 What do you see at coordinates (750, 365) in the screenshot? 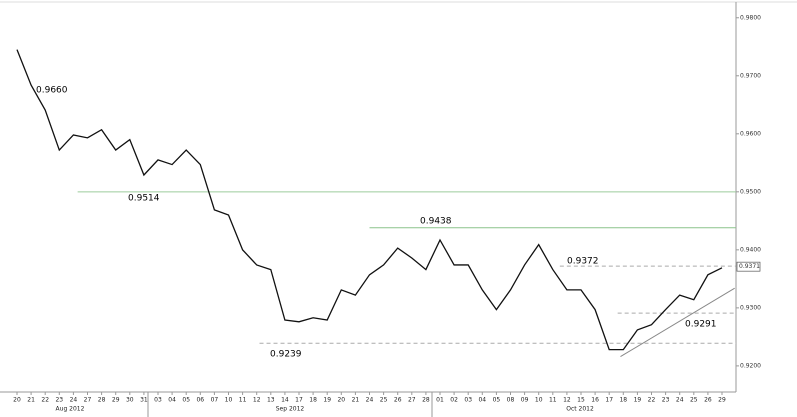
I see `y-tick-label: 0.9200` at bounding box center [750, 365].